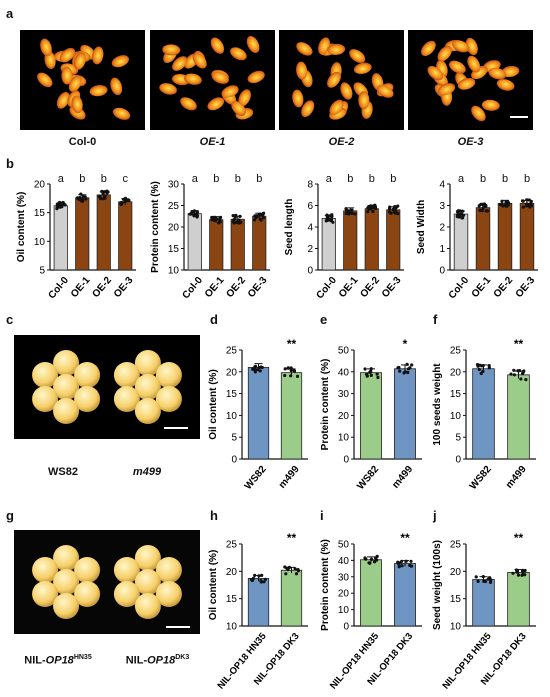 The width and height of the screenshot is (550, 697). Describe the element at coordinates (516, 477) in the screenshot. I see `x-tick-label: m499` at that location.